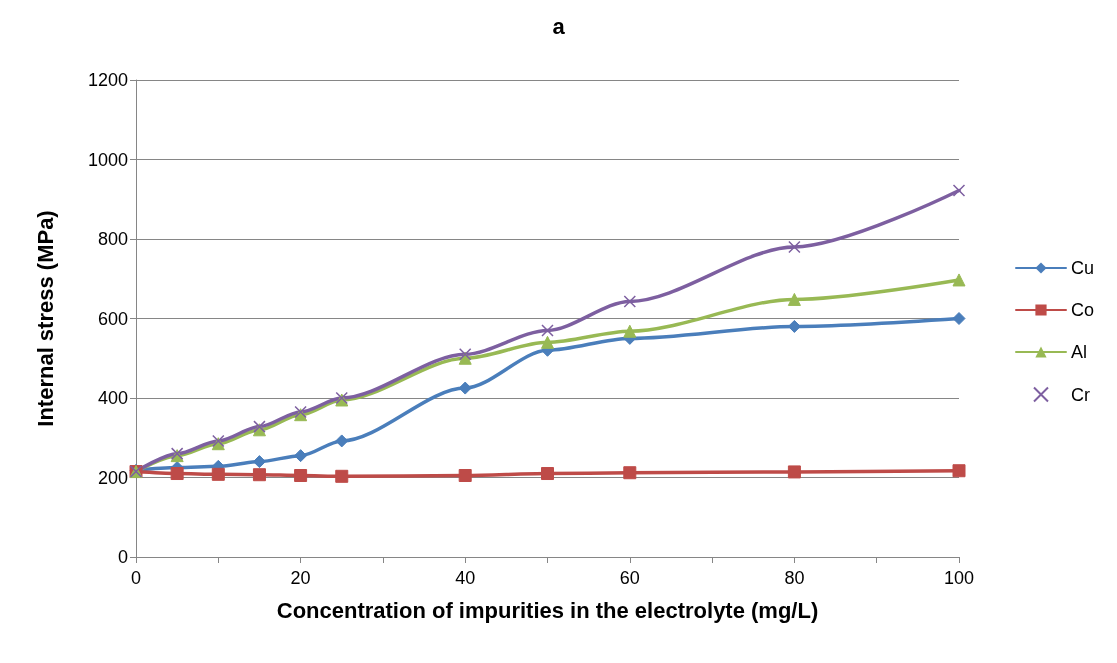 The image size is (1117, 663). Describe the element at coordinates (1082, 310) in the screenshot. I see `legend-label: Co` at that location.